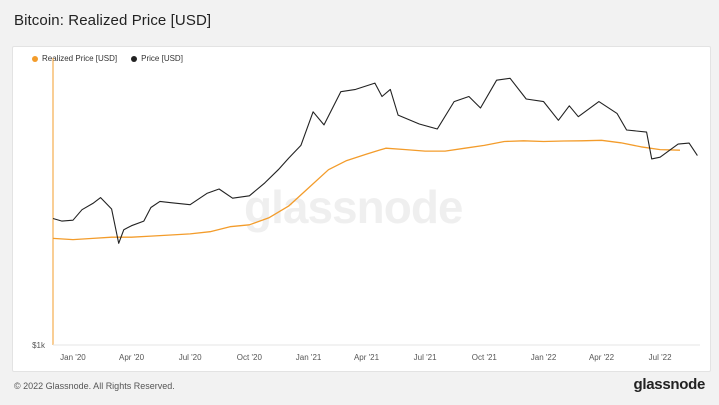 The width and height of the screenshot is (719, 405). What do you see at coordinates (80, 58) in the screenshot?
I see `legend-label-realized-price: Realized Price [USD]` at bounding box center [80, 58].